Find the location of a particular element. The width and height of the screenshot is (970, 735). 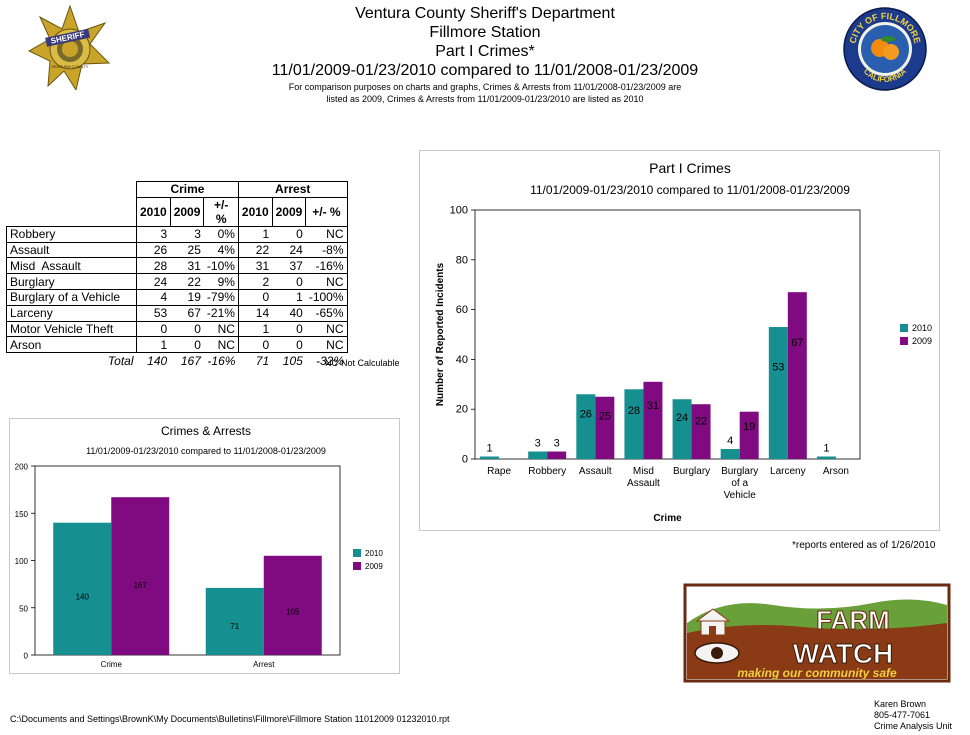

arrest-col-2009: 2009 is located at coordinates (289, 211).